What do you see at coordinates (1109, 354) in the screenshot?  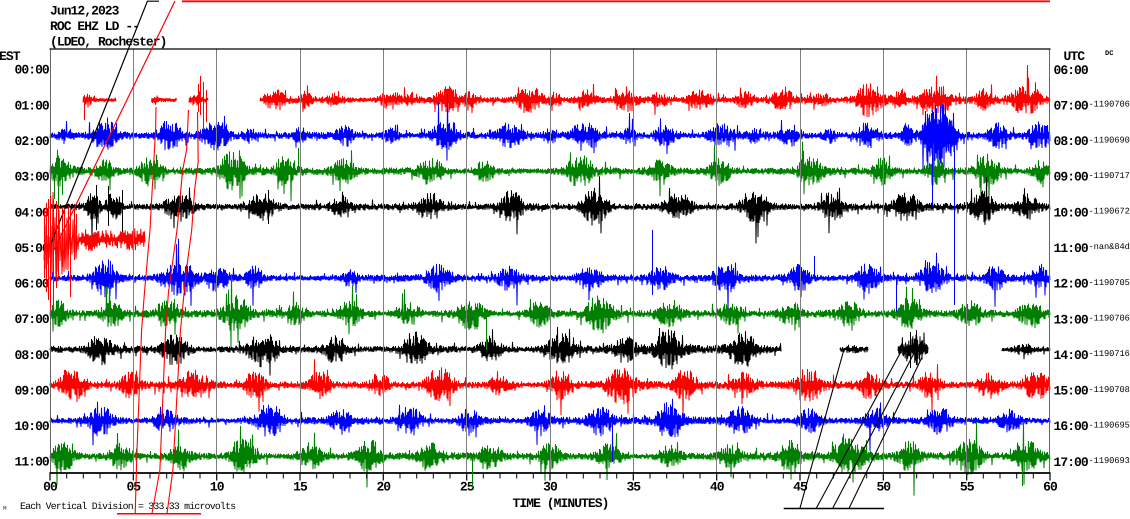 I see `svg-text: -1190716` at bounding box center [1109, 354].